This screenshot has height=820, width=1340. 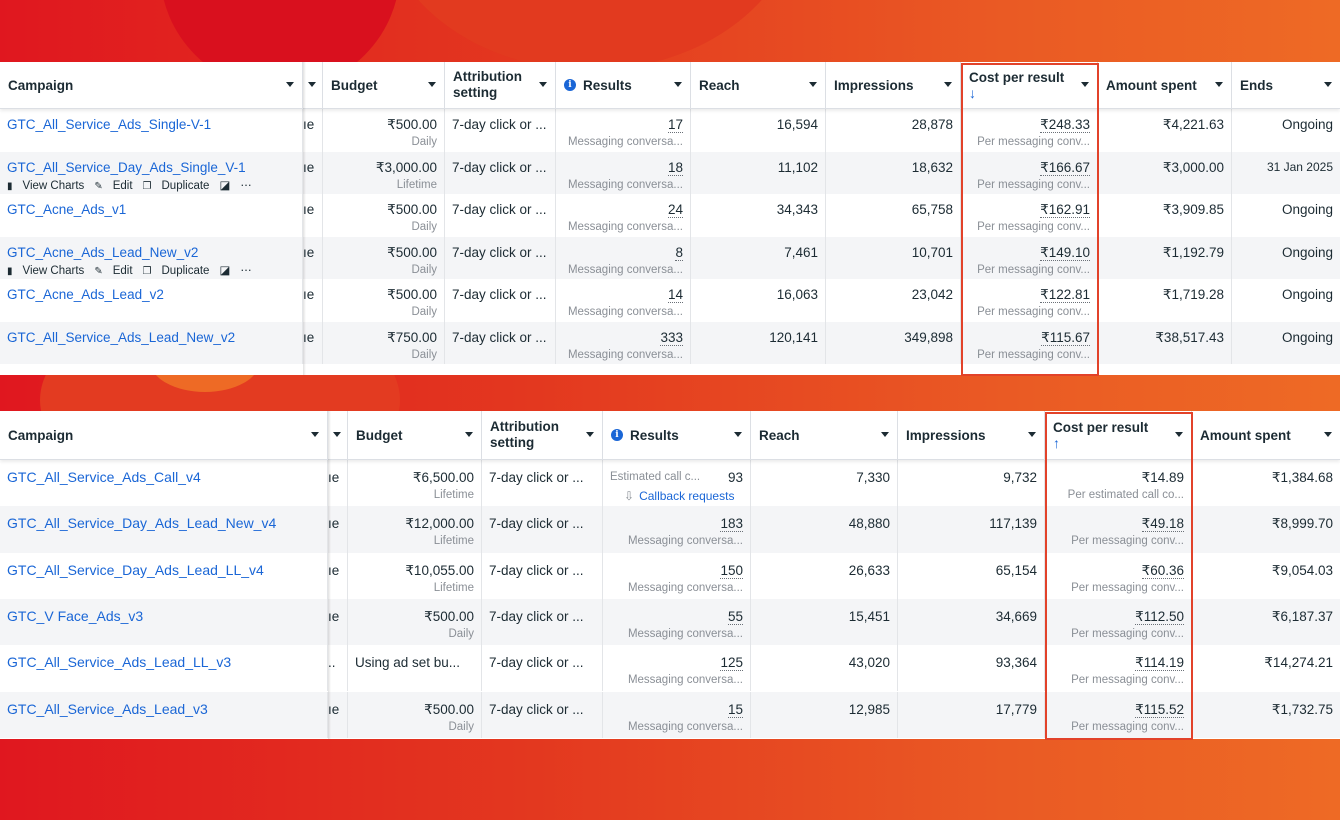 What do you see at coordinates (338, 575) in the screenshot?
I see `cell-delivery: ıe` at bounding box center [338, 575].